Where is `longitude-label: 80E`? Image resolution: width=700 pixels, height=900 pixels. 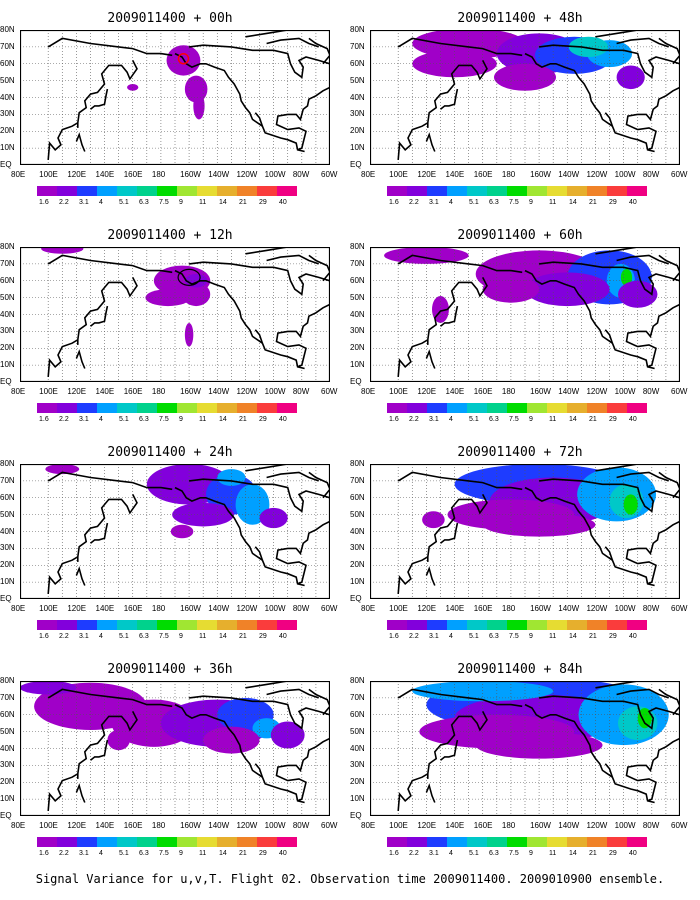
longitude-label: 80E is located at coordinates (368, 608).